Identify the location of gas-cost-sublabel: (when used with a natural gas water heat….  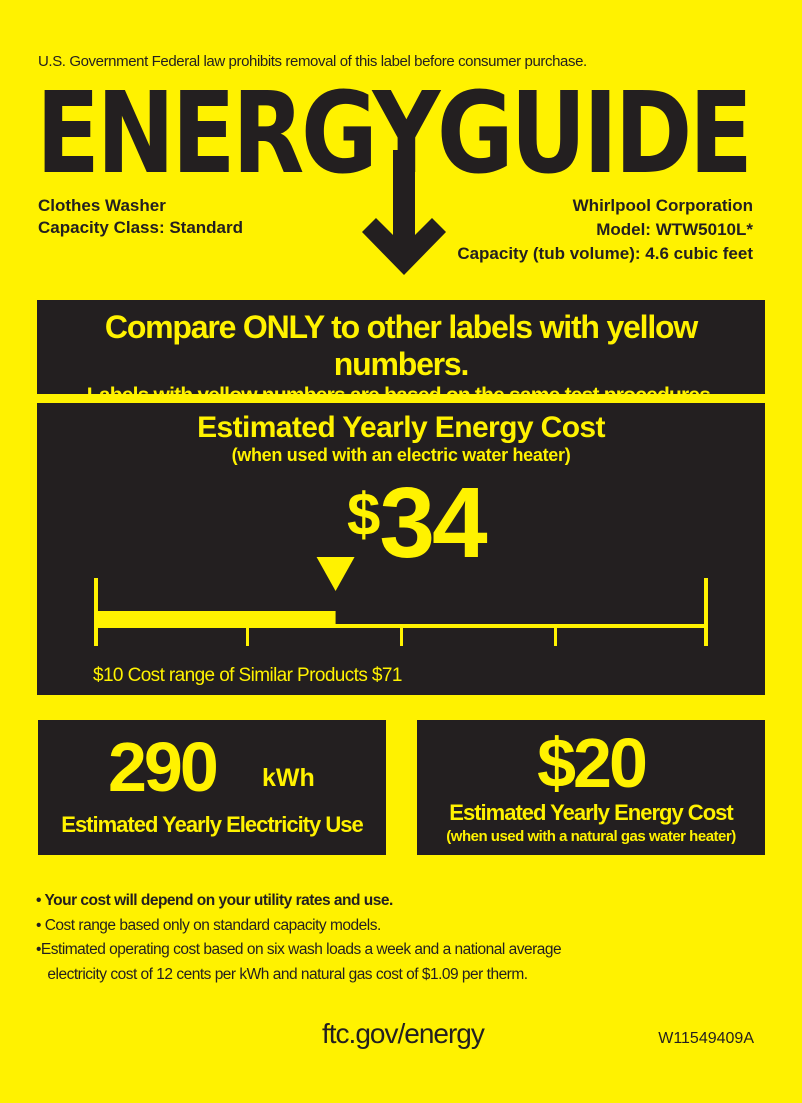
(591, 836).